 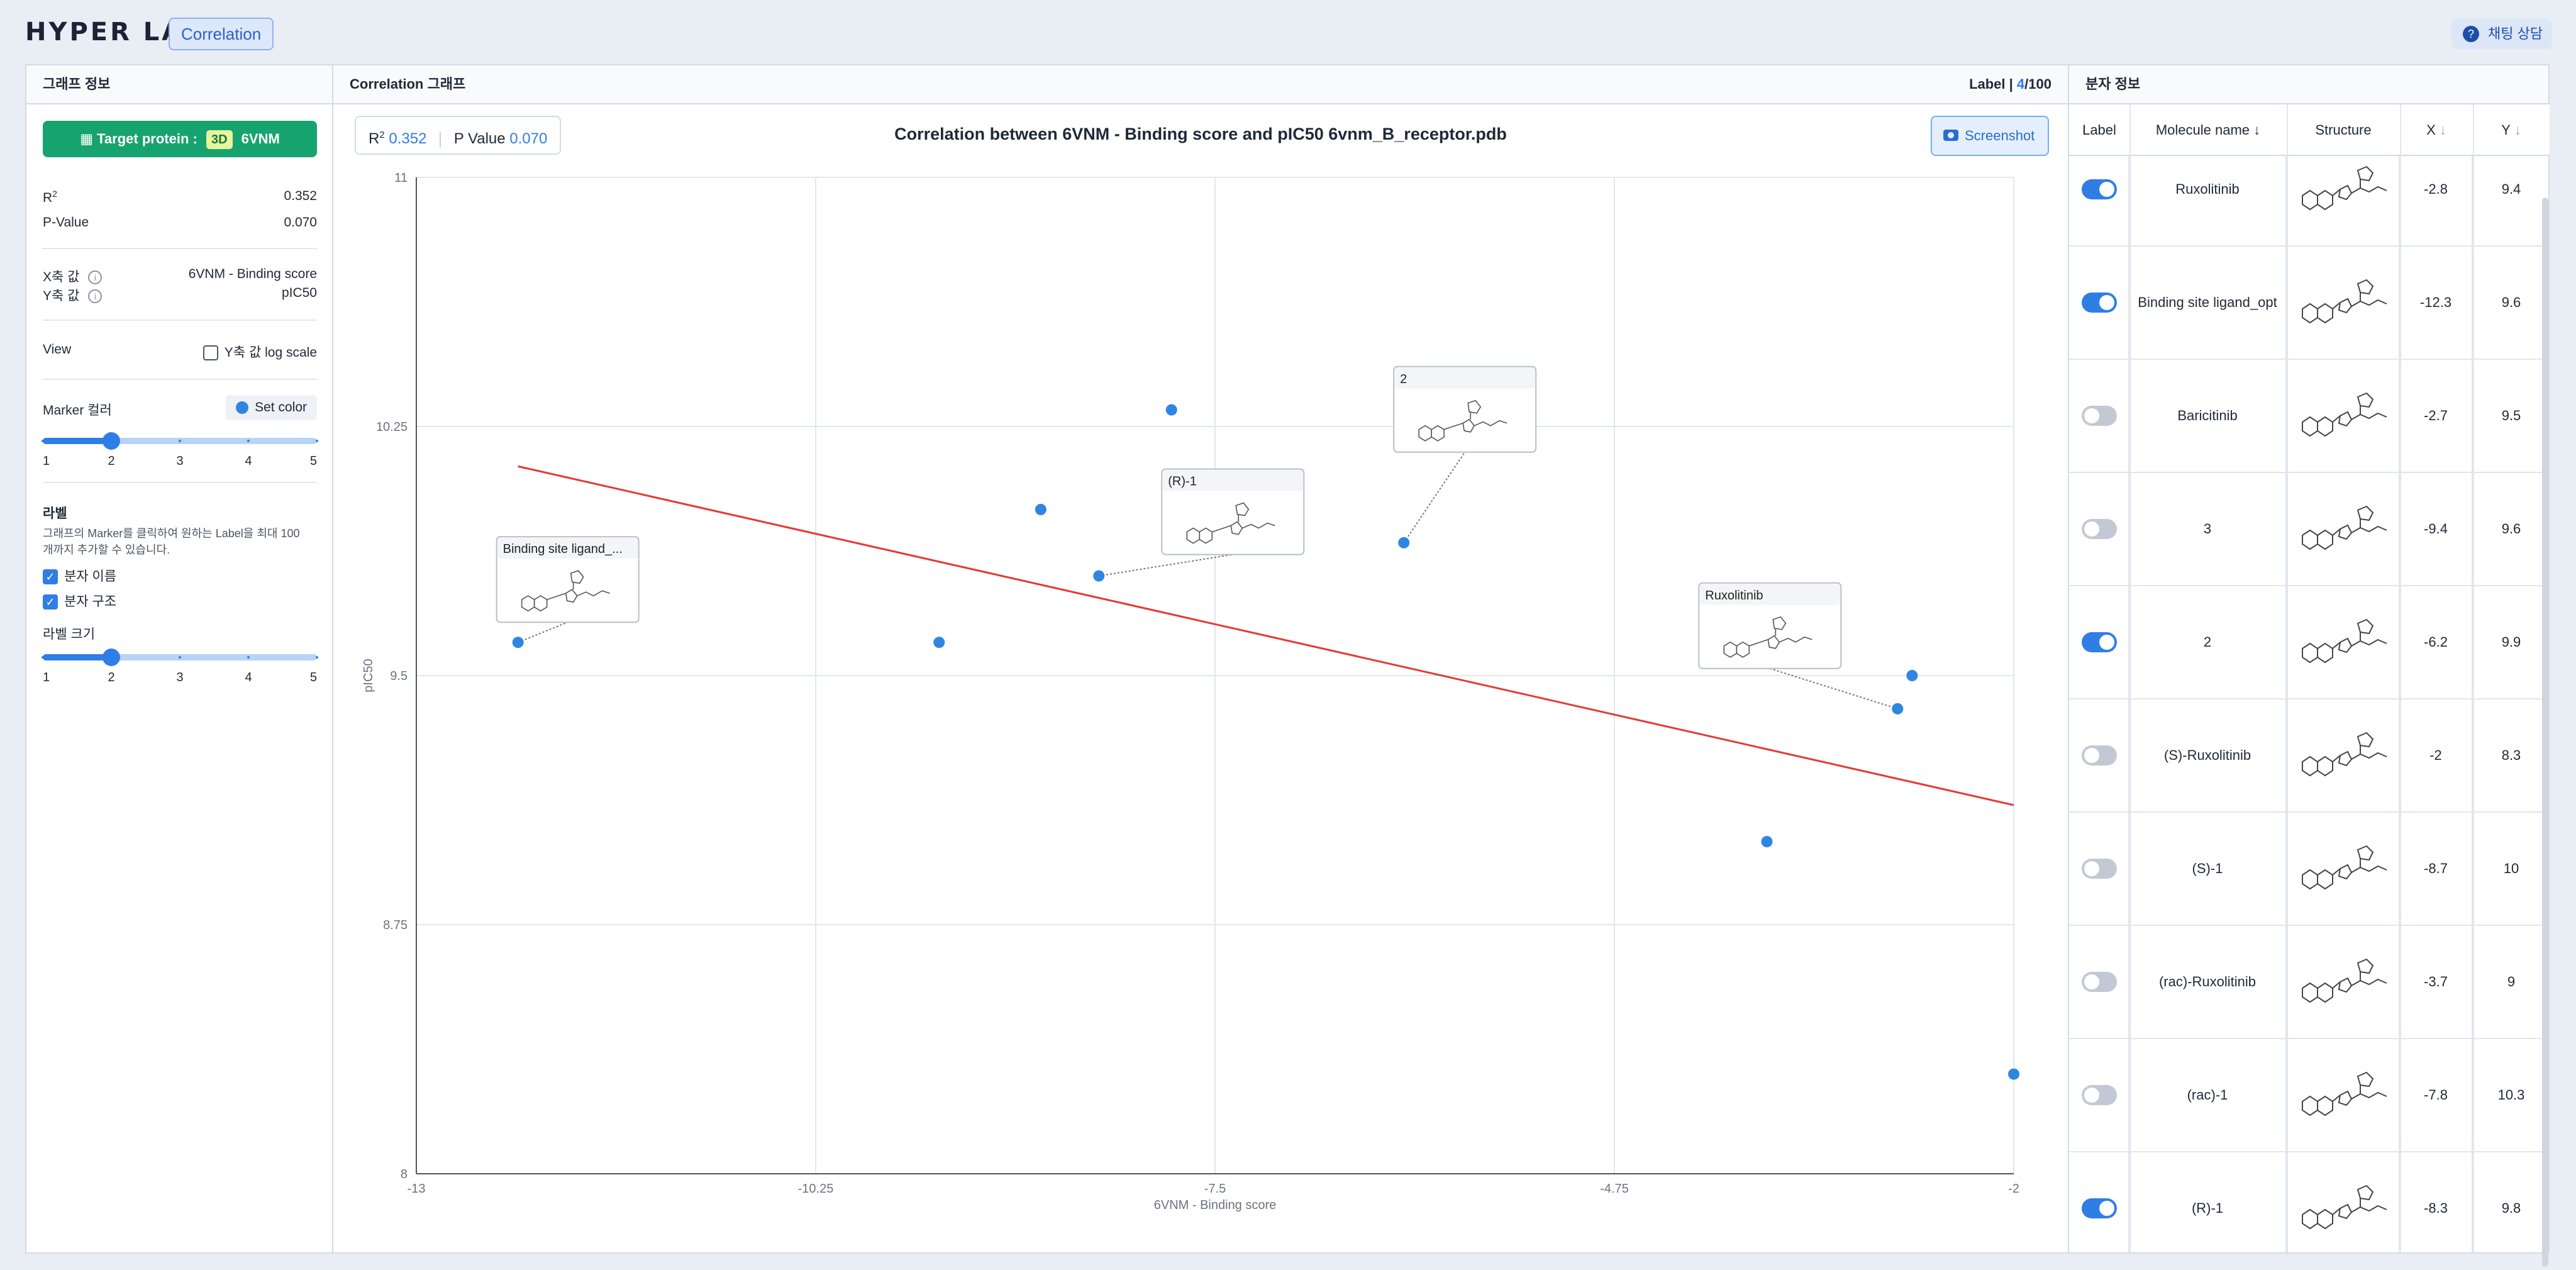 I want to click on screenshot-button: Screenshot, so click(x=1990, y=136).